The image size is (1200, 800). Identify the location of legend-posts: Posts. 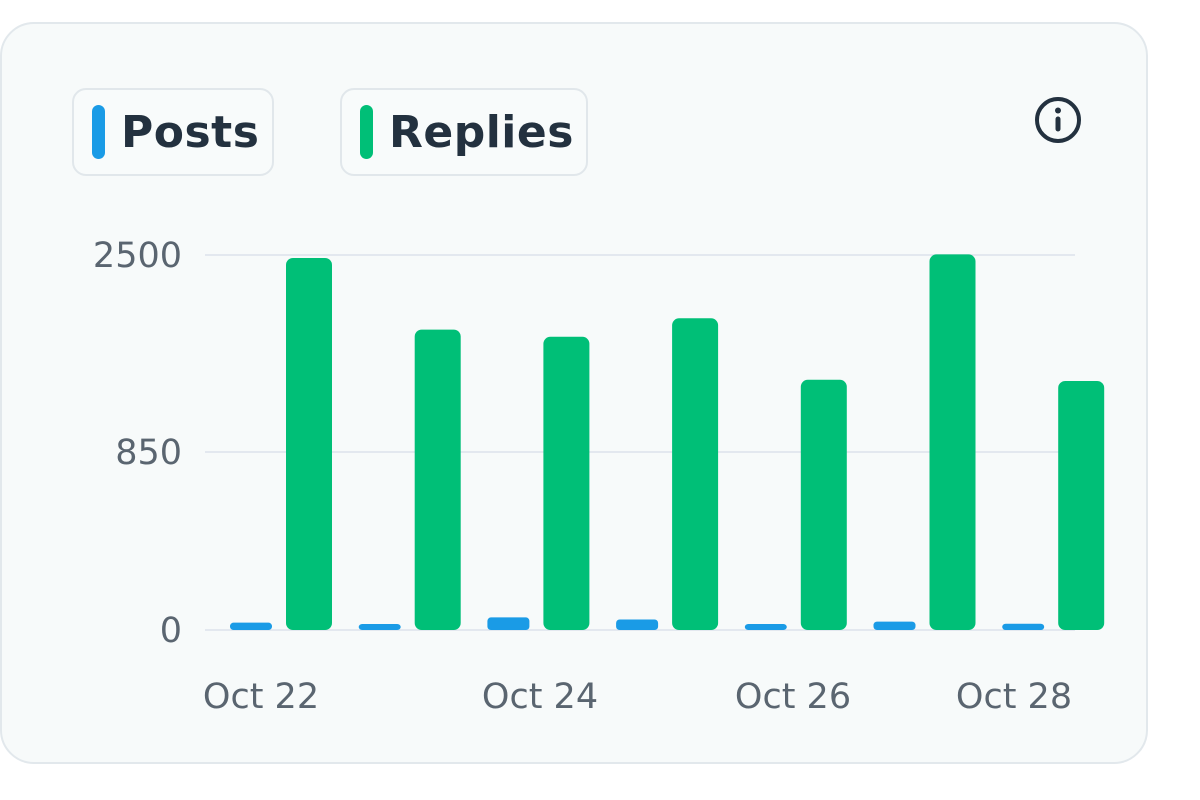
(173, 132).